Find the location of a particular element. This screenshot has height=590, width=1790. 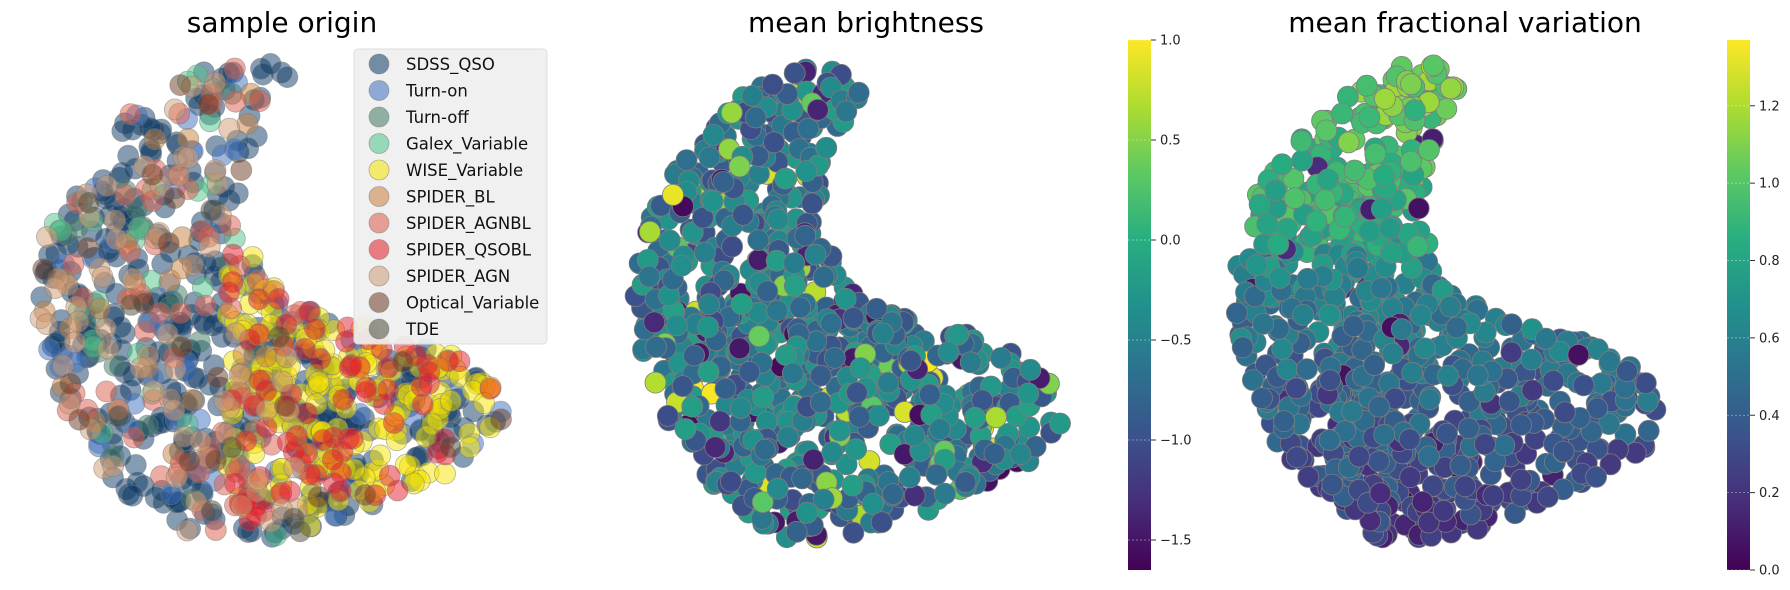

legend-label: Optical_Variable is located at coordinates (472, 304).